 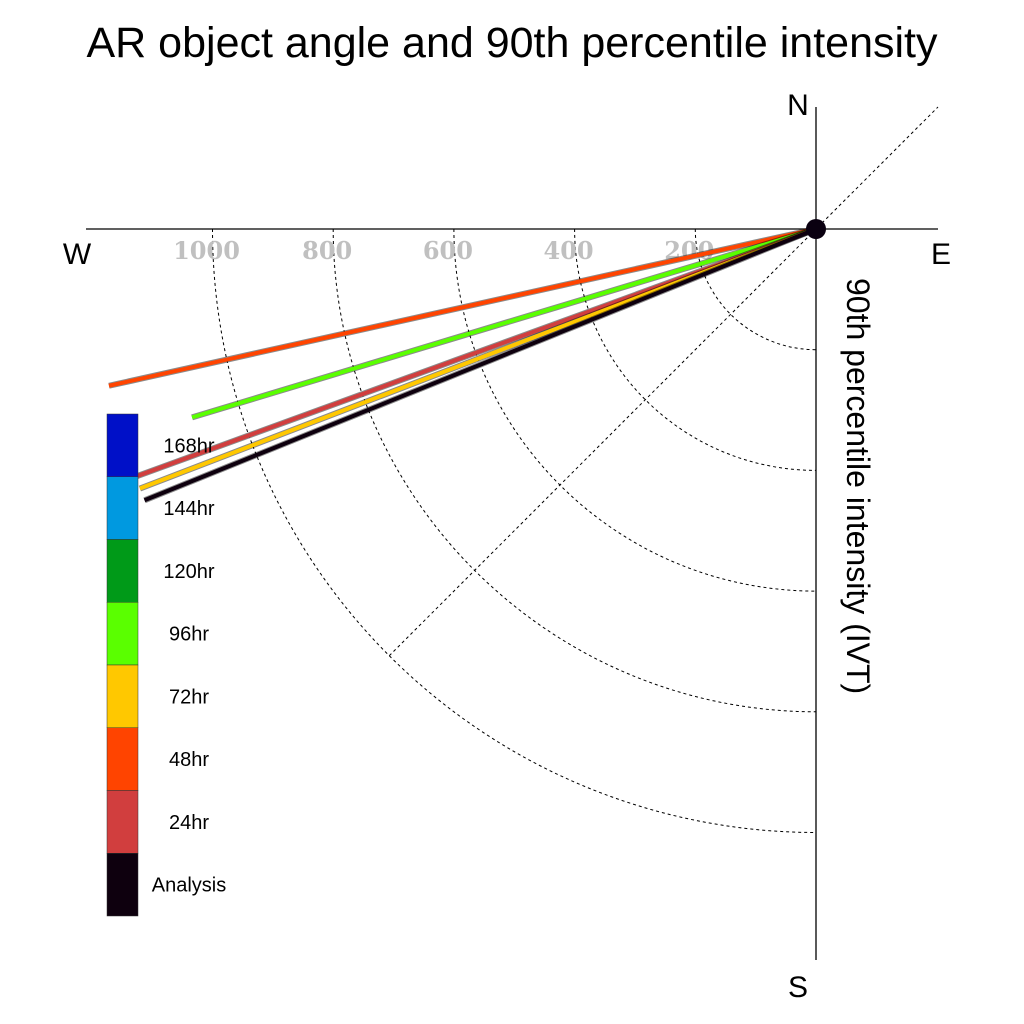 I want to click on radial-tick-label: 600, so click(x=448, y=250).